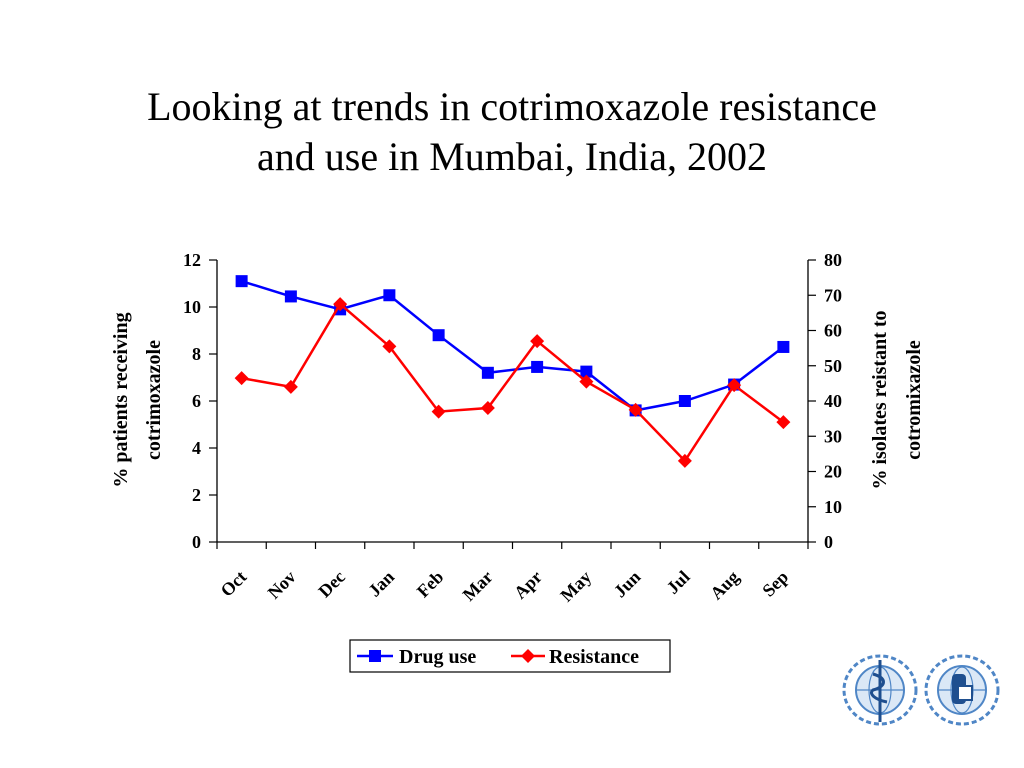 The width and height of the screenshot is (1024, 768). Describe the element at coordinates (437, 657) in the screenshot. I see `legend-drug-use-label: Drug use` at that location.